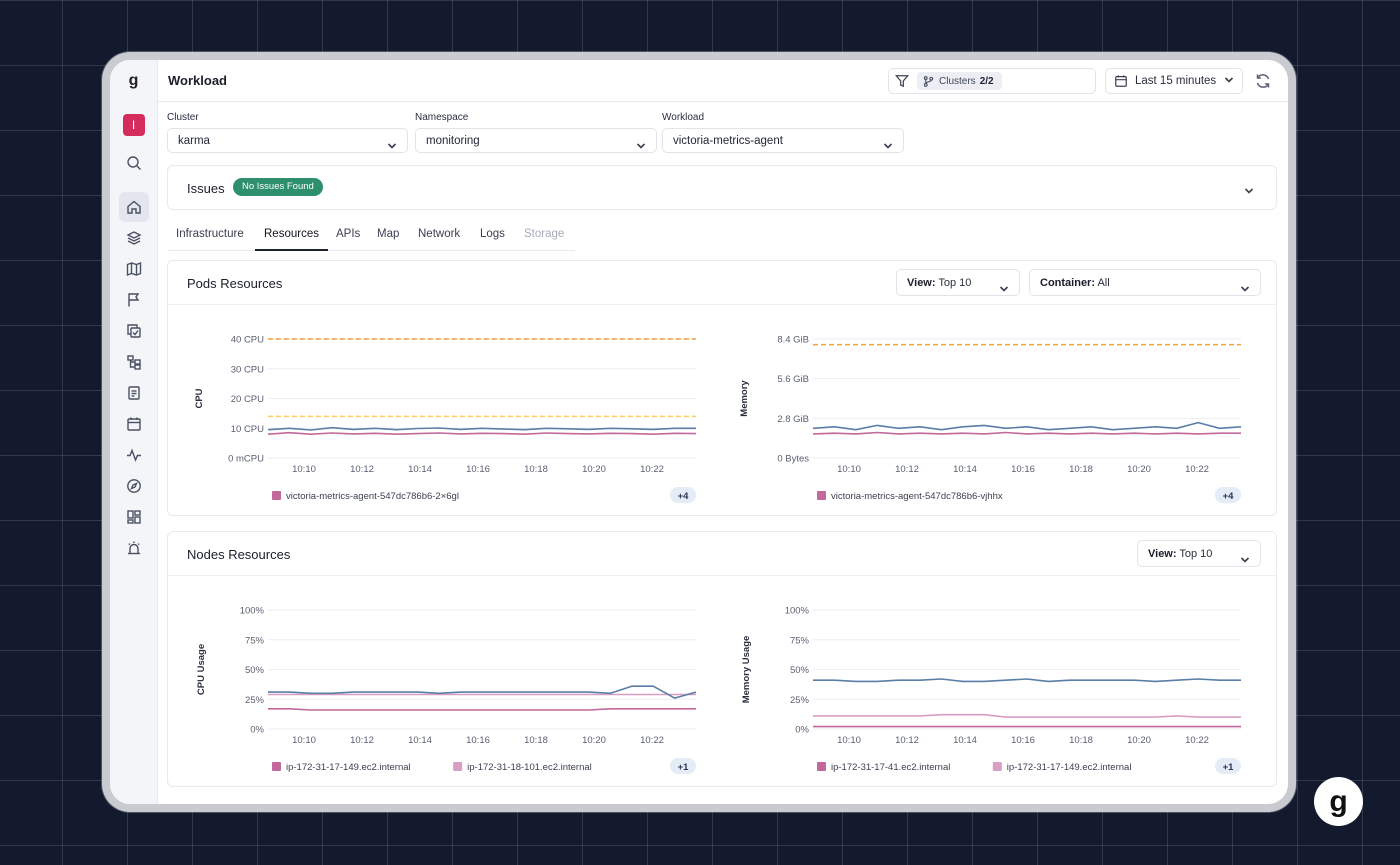 This screenshot has width=1400, height=865. Describe the element at coordinates (372, 496) in the screenshot. I see `legend-label: victoria-metrics-agent-547dc786b6-2×6gl` at that location.